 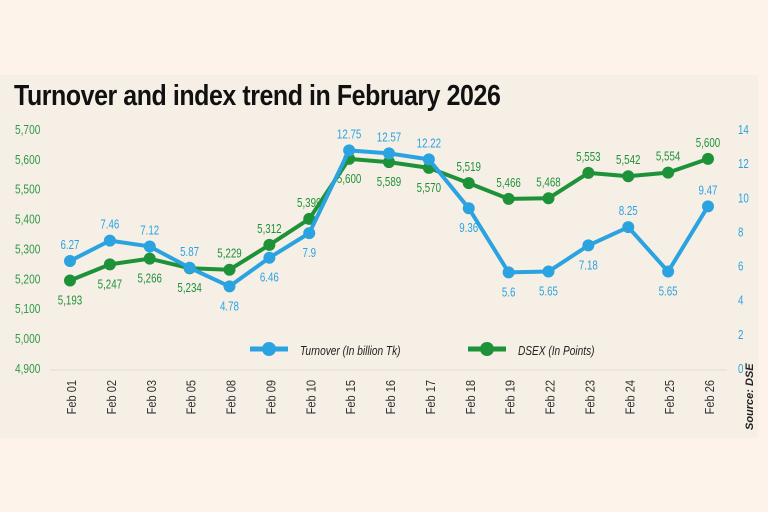 What do you see at coordinates (111, 397) in the screenshot?
I see `x-axis-tick-label: Feb 02` at bounding box center [111, 397].